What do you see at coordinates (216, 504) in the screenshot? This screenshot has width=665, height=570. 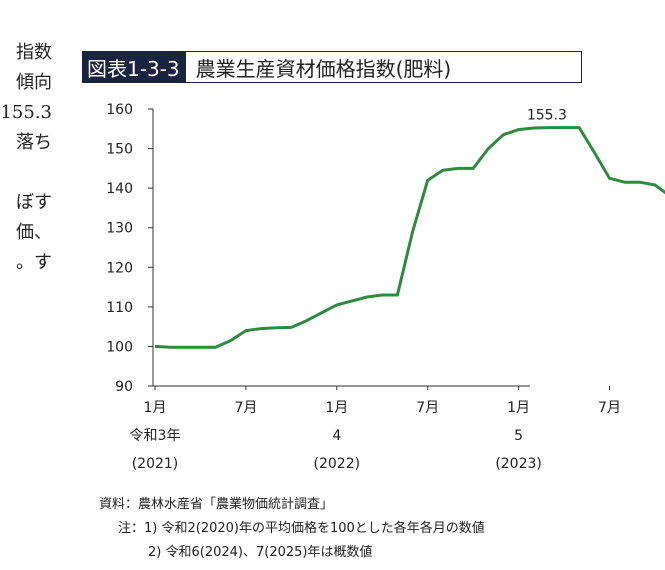 I see `source-note: 資料：農林水産省「農業物価統計調査」` at bounding box center [216, 504].